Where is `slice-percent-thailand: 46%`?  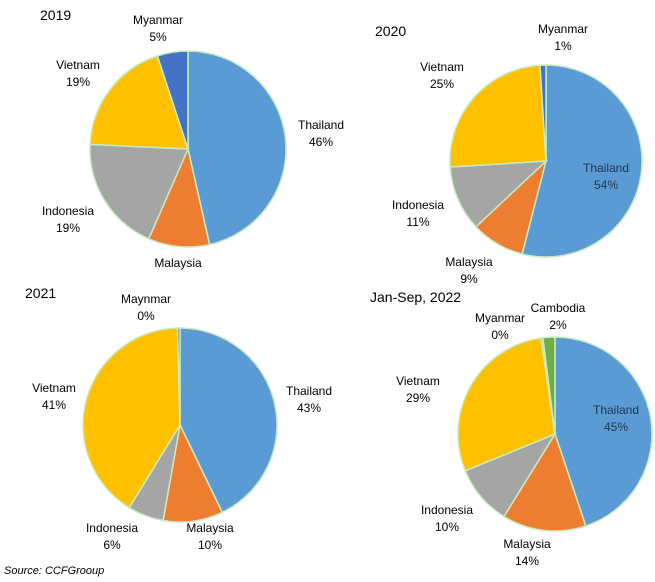 slice-percent-thailand: 46% is located at coordinates (321, 142).